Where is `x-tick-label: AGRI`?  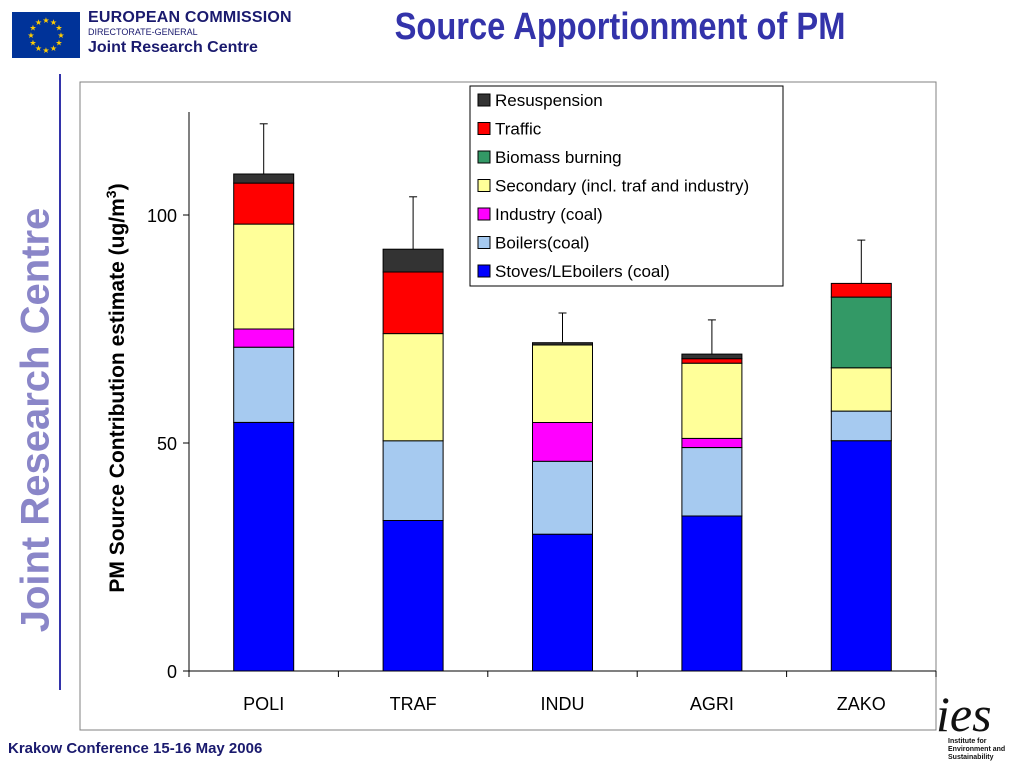
x-tick-label: AGRI is located at coordinates (712, 704).